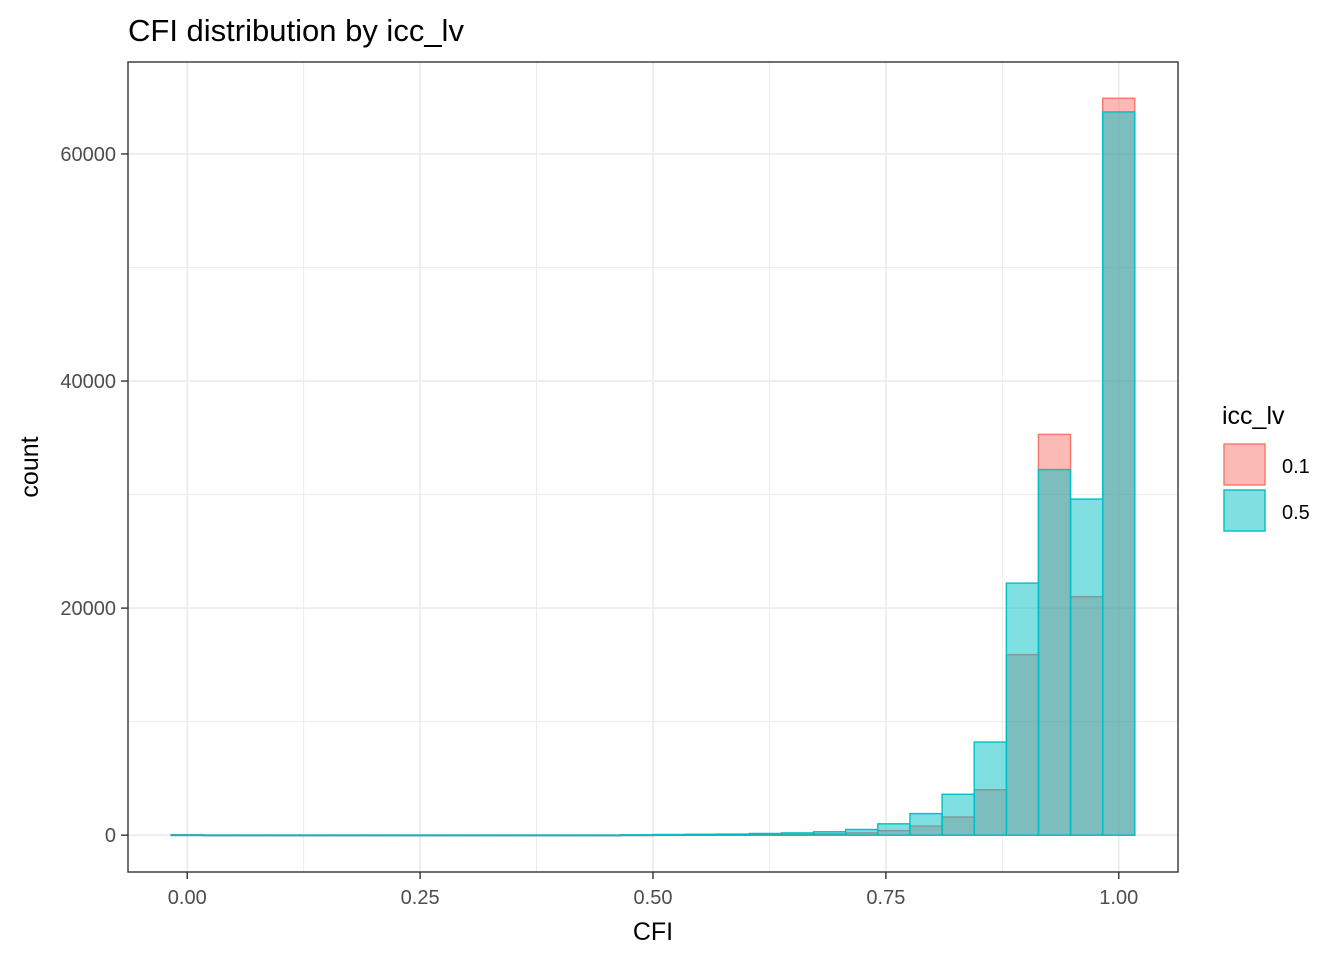  Describe the element at coordinates (412, 835) in the screenshot. I see `bar-0.5-7` at that location.